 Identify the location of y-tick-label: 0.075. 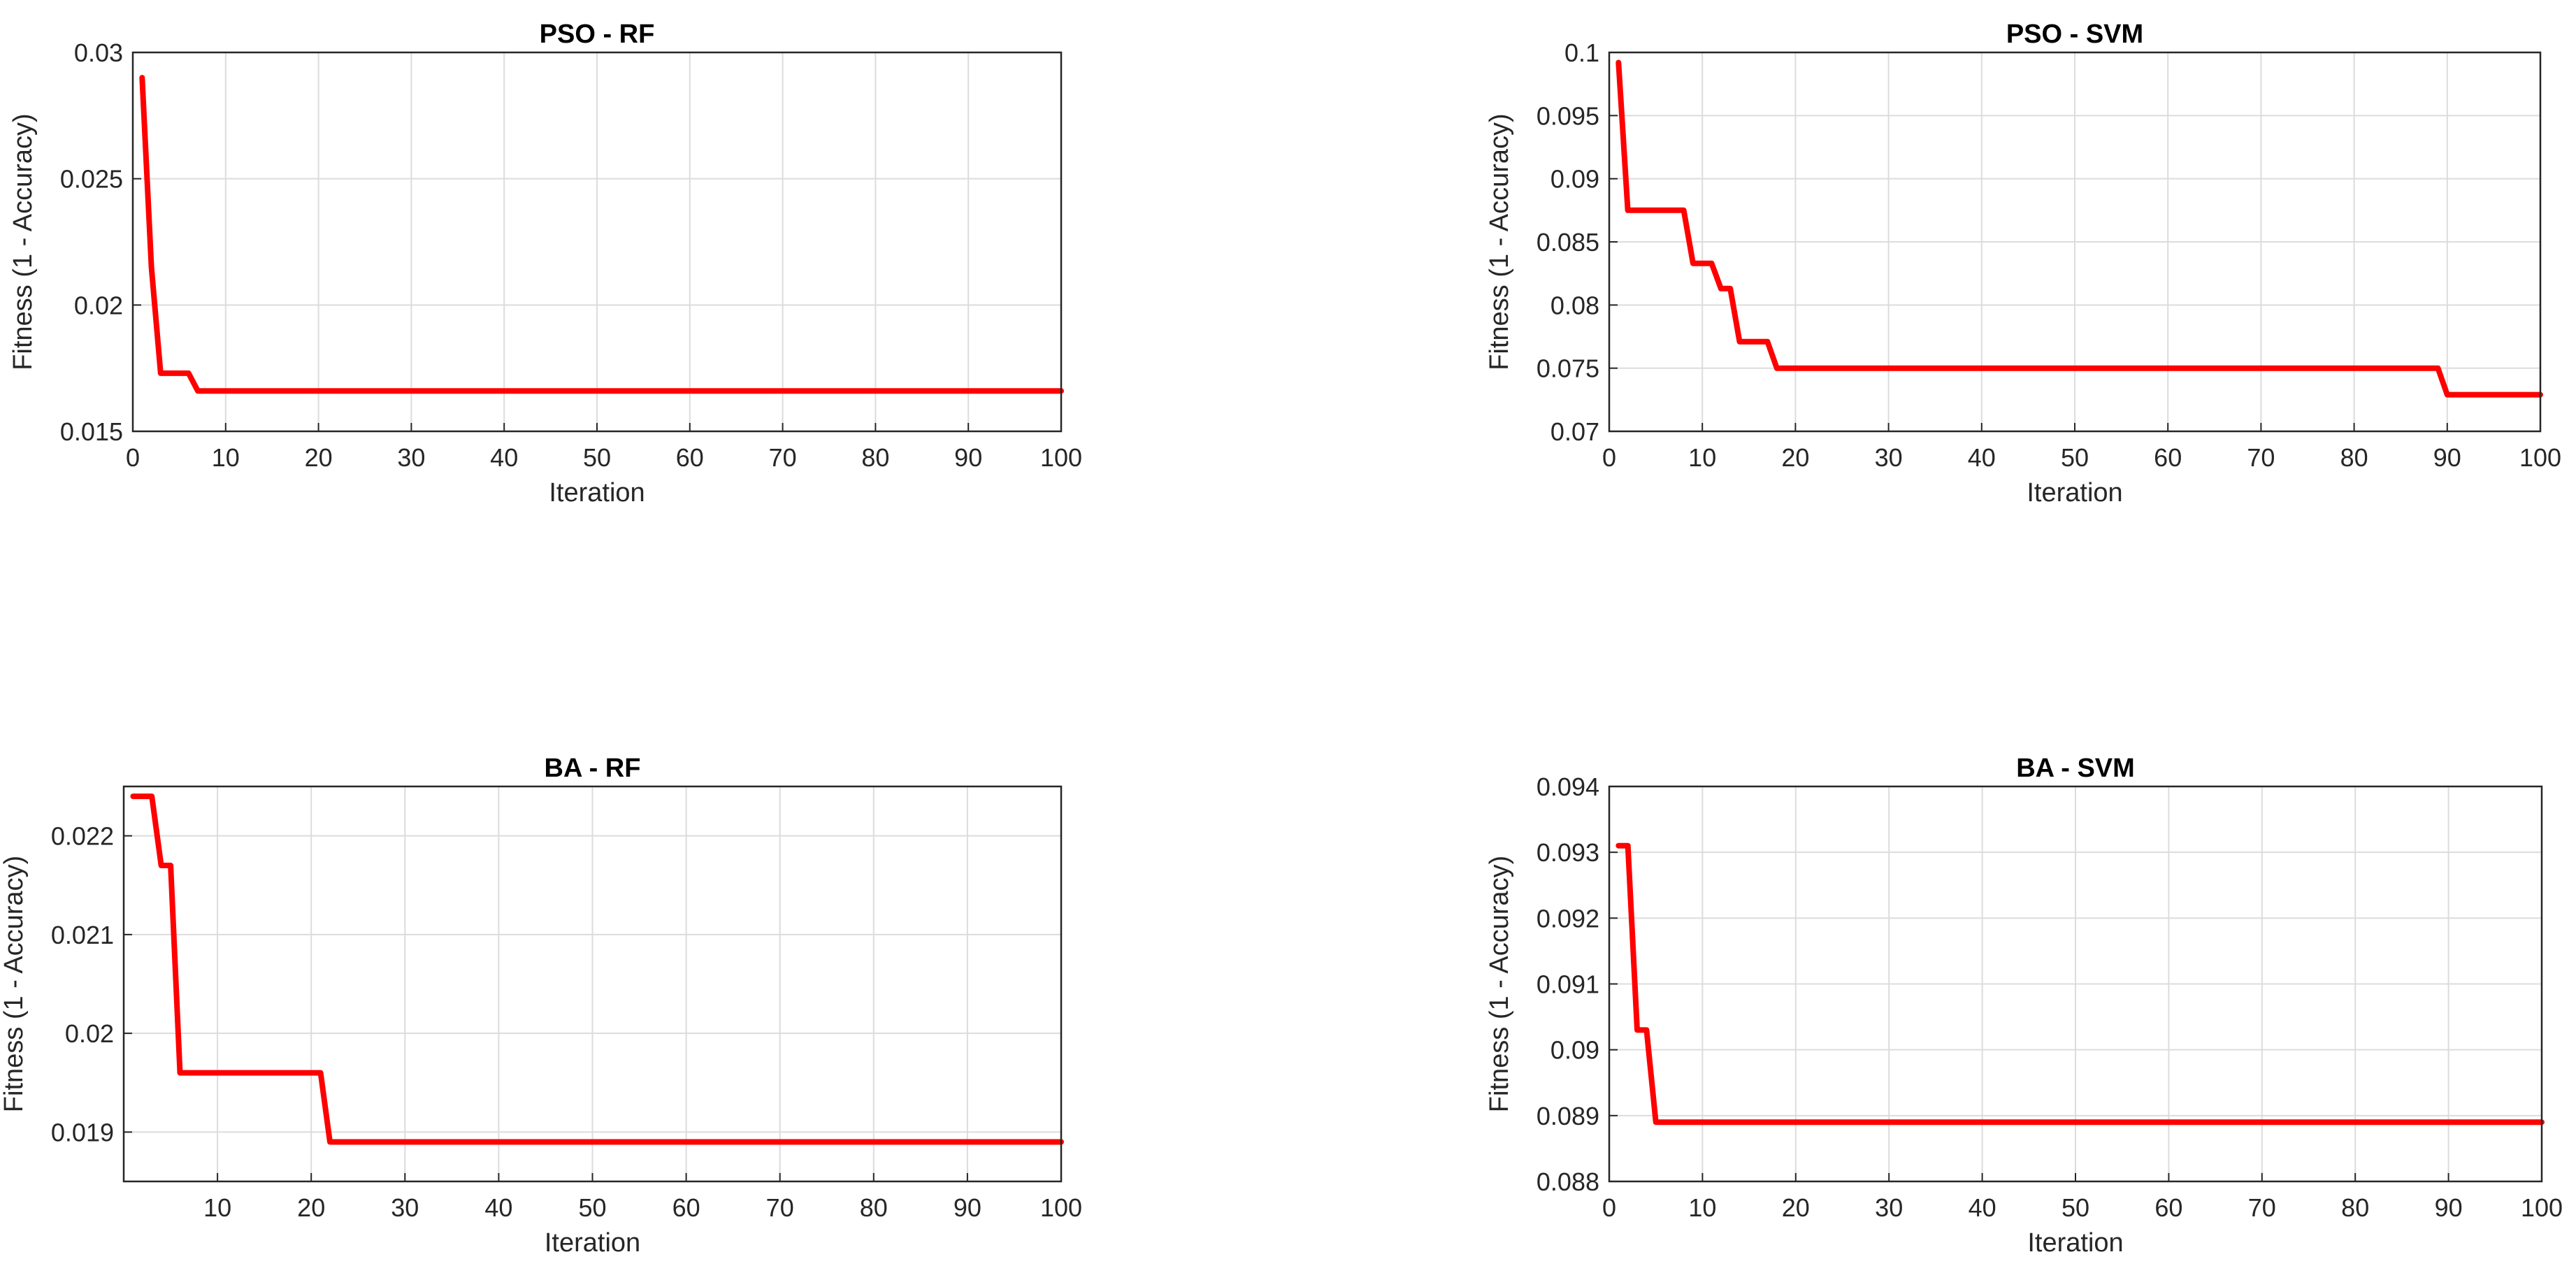
(1568, 368).